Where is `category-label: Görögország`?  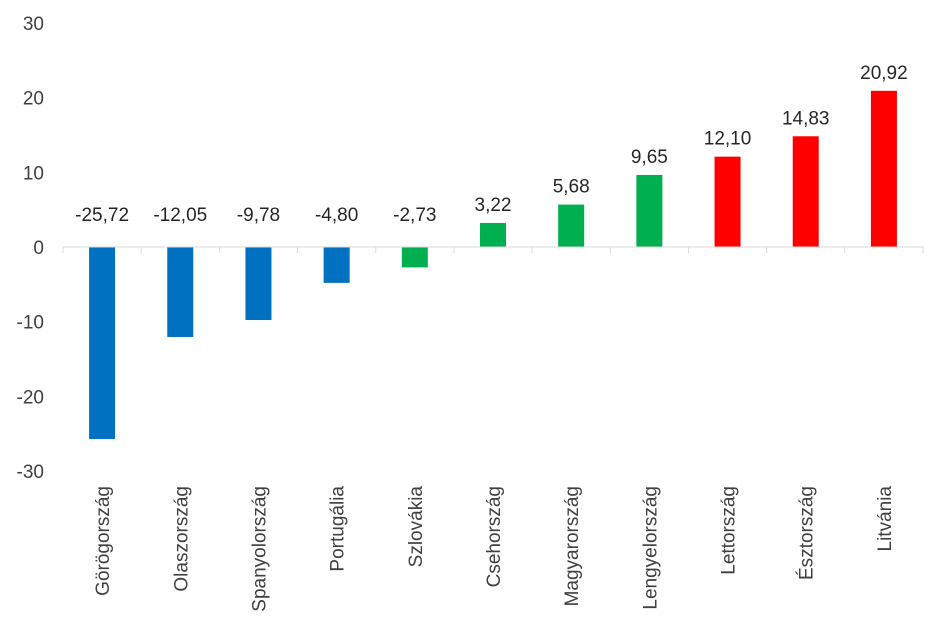 category-label: Görögország is located at coordinates (103, 541).